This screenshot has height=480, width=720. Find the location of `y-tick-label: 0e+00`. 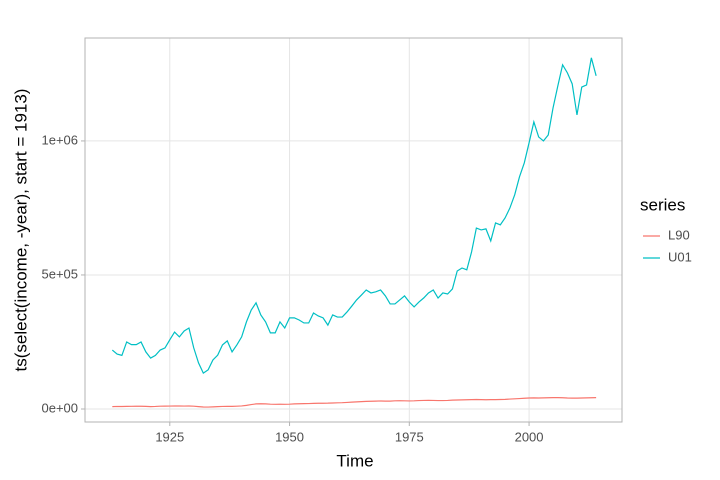

y-tick-label: 0e+00 is located at coordinates (59, 407).